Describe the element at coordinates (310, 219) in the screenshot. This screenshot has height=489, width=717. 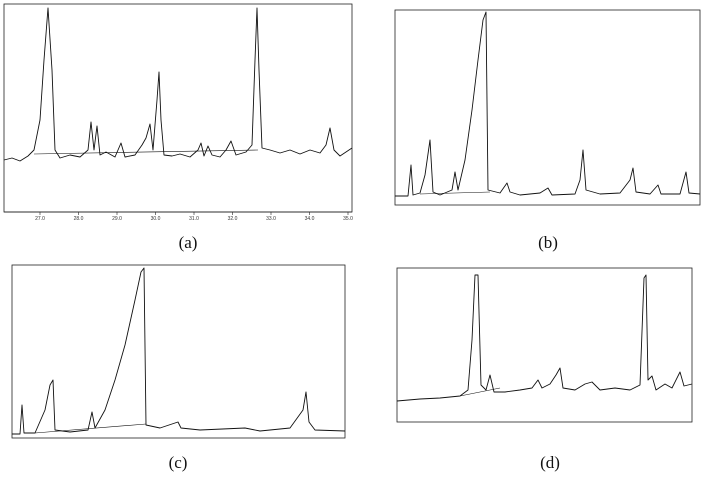
I see `x-tick-label: 34.0` at that location.